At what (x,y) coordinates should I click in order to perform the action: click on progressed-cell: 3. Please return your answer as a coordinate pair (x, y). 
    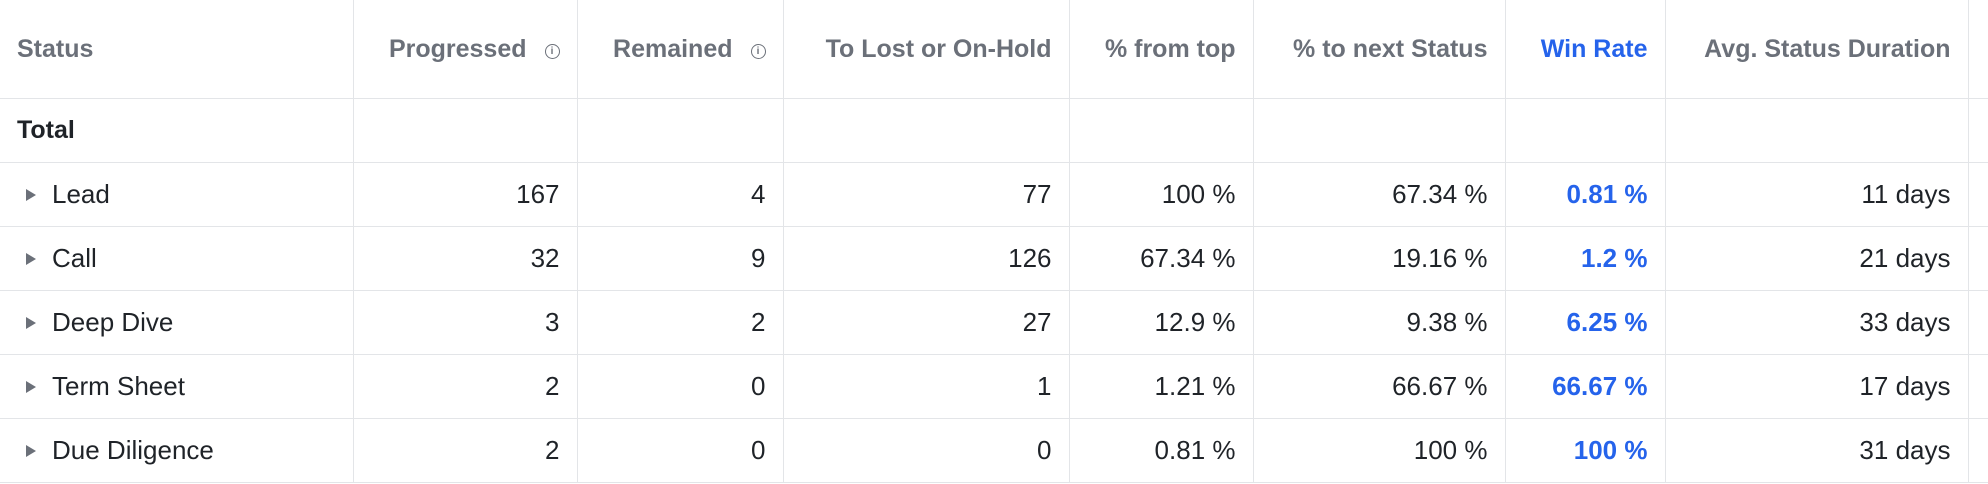
    Looking at the image, I should click on (465, 322).